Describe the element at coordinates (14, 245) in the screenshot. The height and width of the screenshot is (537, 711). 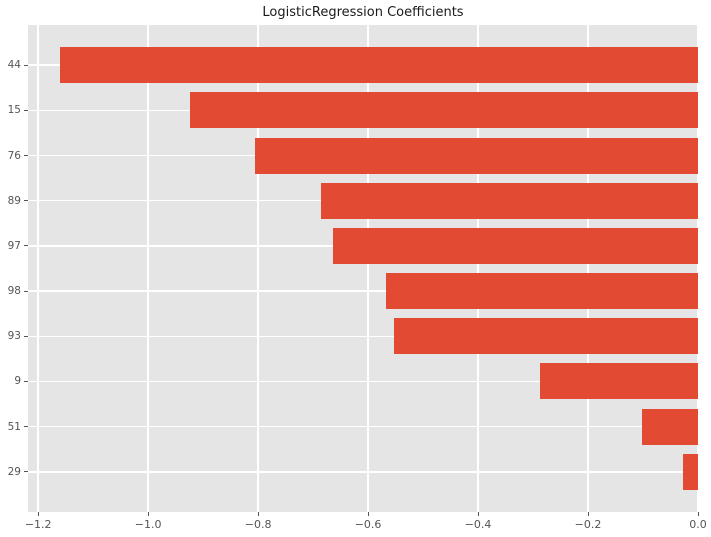
I see `y-tick-label: 97` at that location.